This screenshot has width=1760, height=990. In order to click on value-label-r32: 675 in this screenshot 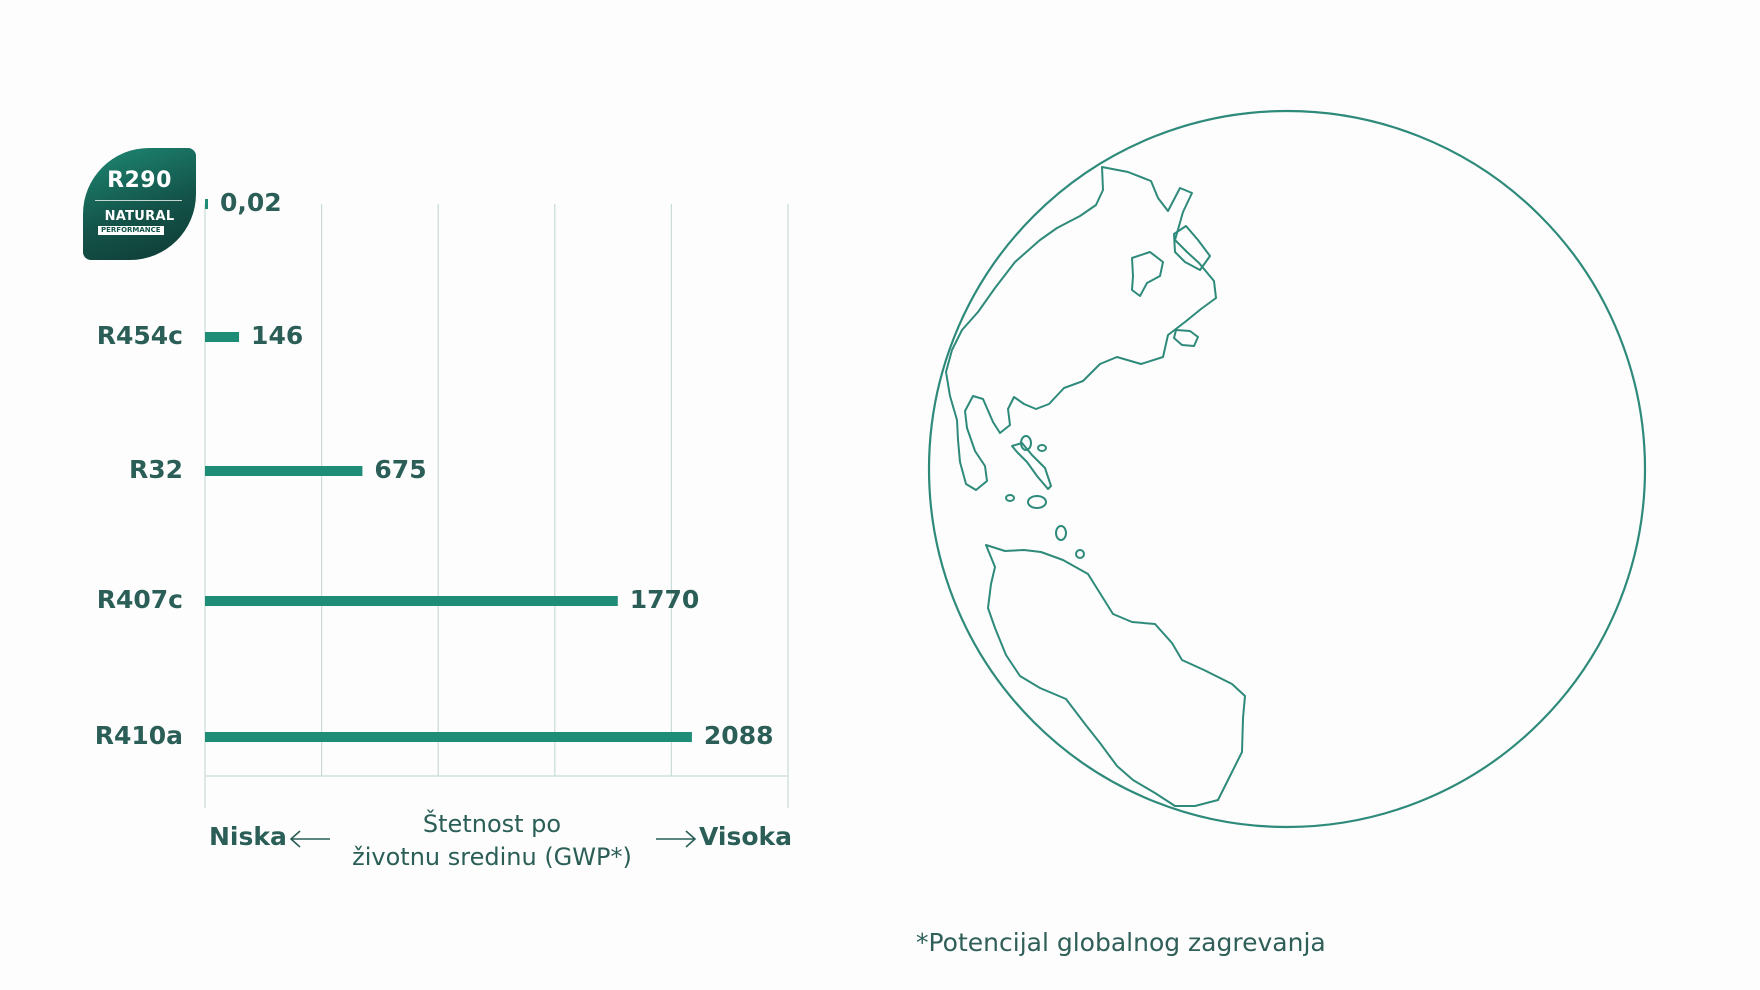, I will do `click(400, 469)`.